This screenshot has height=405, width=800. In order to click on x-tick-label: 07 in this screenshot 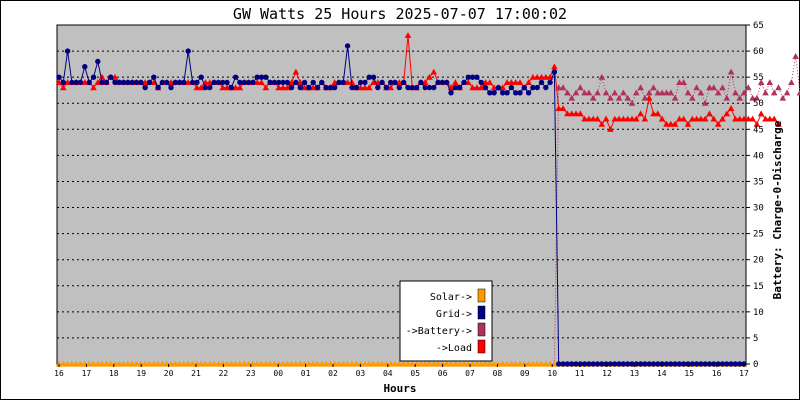, I will do `click(470, 373)`.